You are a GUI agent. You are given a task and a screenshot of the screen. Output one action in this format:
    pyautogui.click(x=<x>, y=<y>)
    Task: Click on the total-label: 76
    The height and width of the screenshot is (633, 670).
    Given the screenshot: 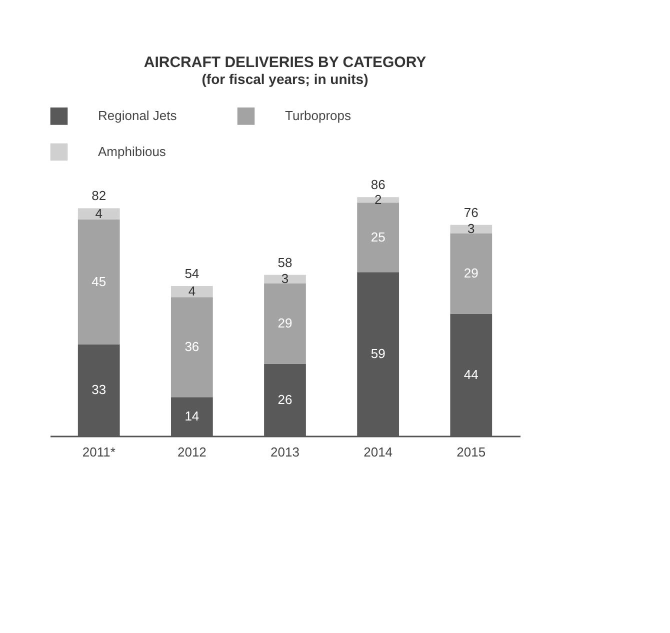 What is the action you would take?
    pyautogui.click(x=471, y=212)
    